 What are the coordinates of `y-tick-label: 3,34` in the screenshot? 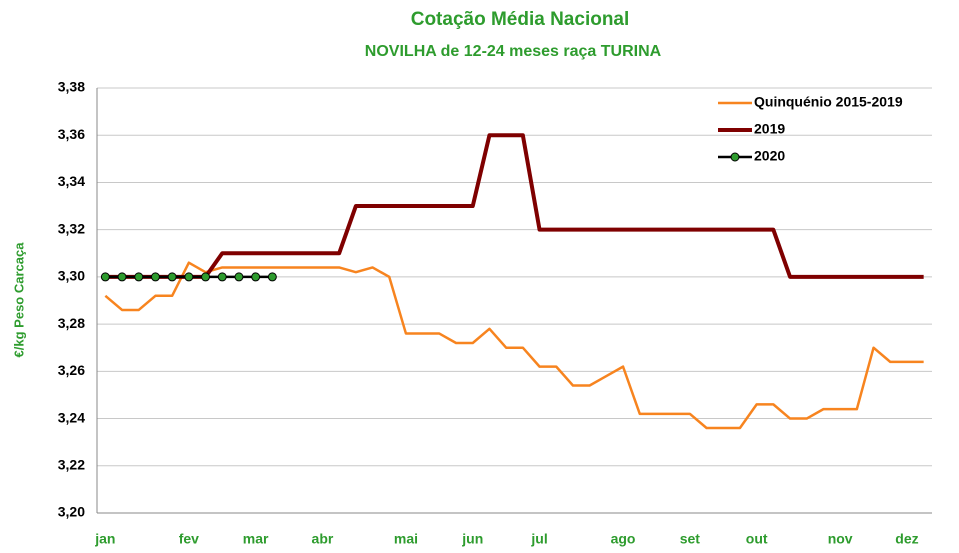 It's located at (71, 181).